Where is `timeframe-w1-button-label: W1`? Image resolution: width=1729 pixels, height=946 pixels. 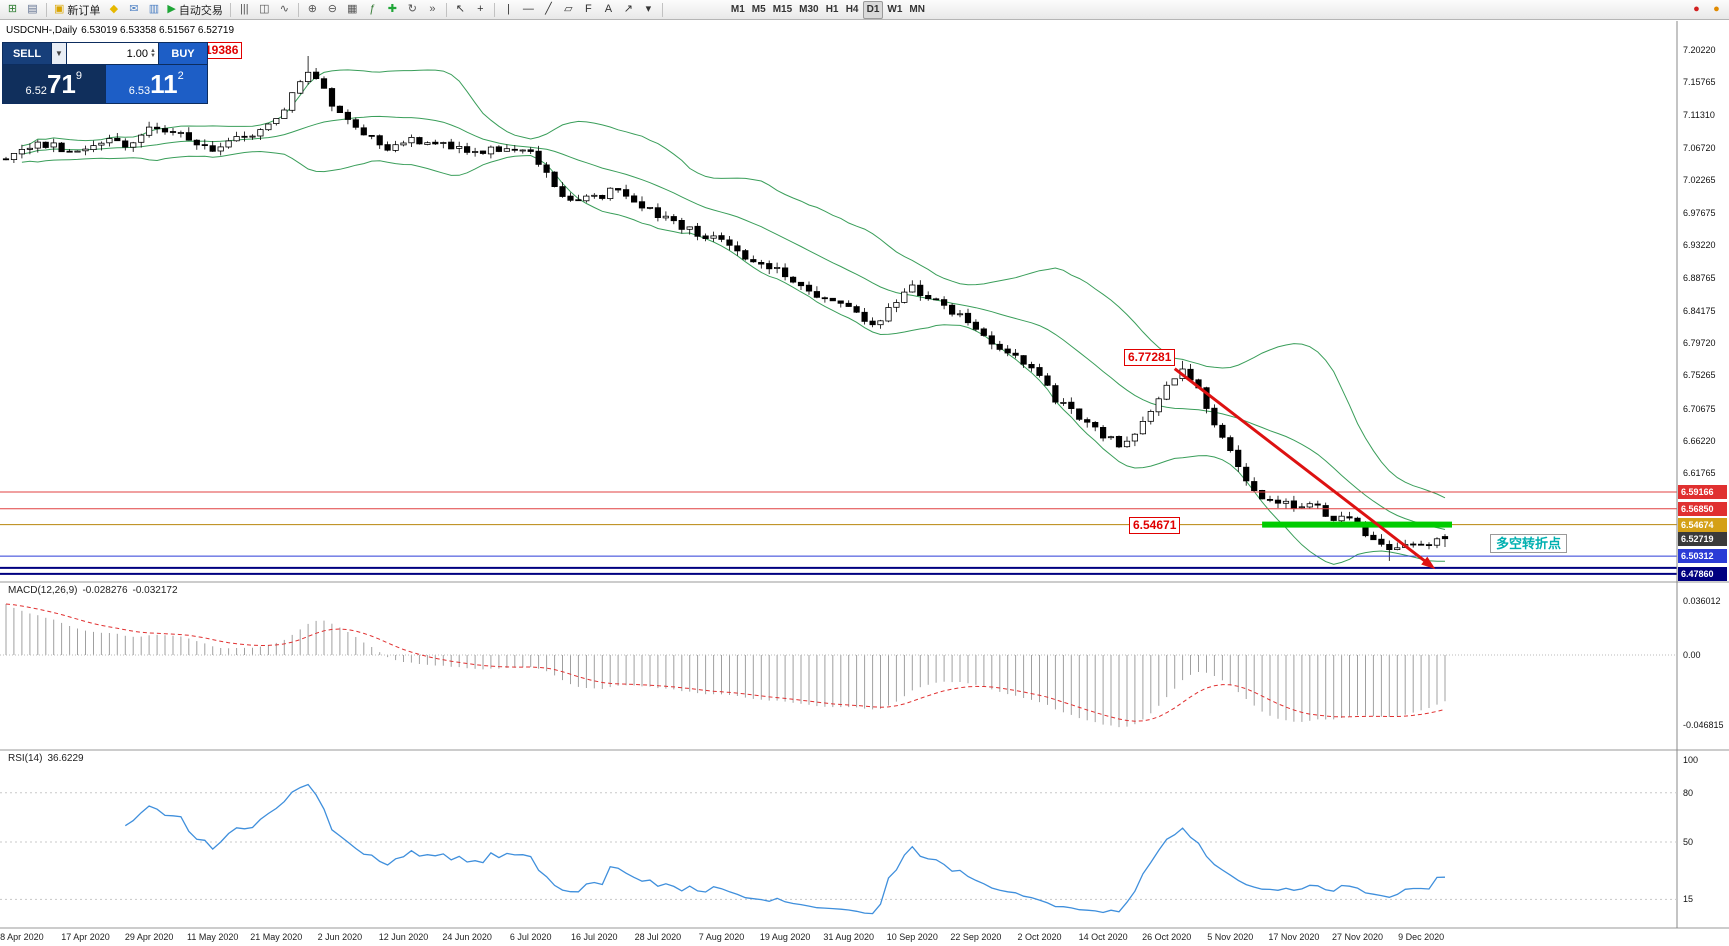 timeframe-w1-button-label: W1 is located at coordinates (895, 9).